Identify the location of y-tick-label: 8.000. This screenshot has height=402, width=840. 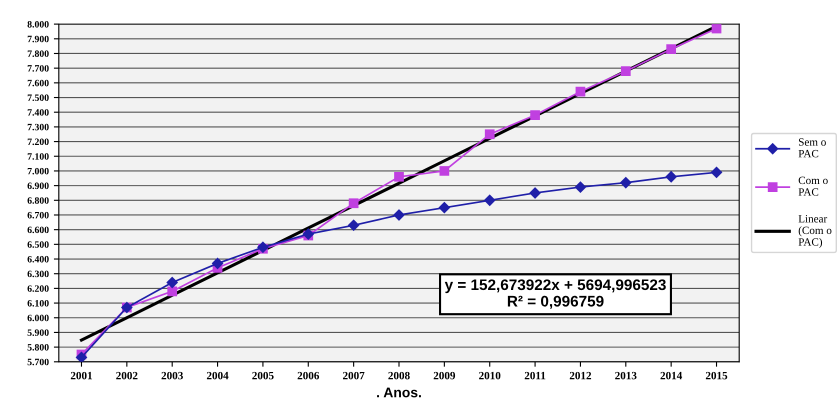
(38, 24).